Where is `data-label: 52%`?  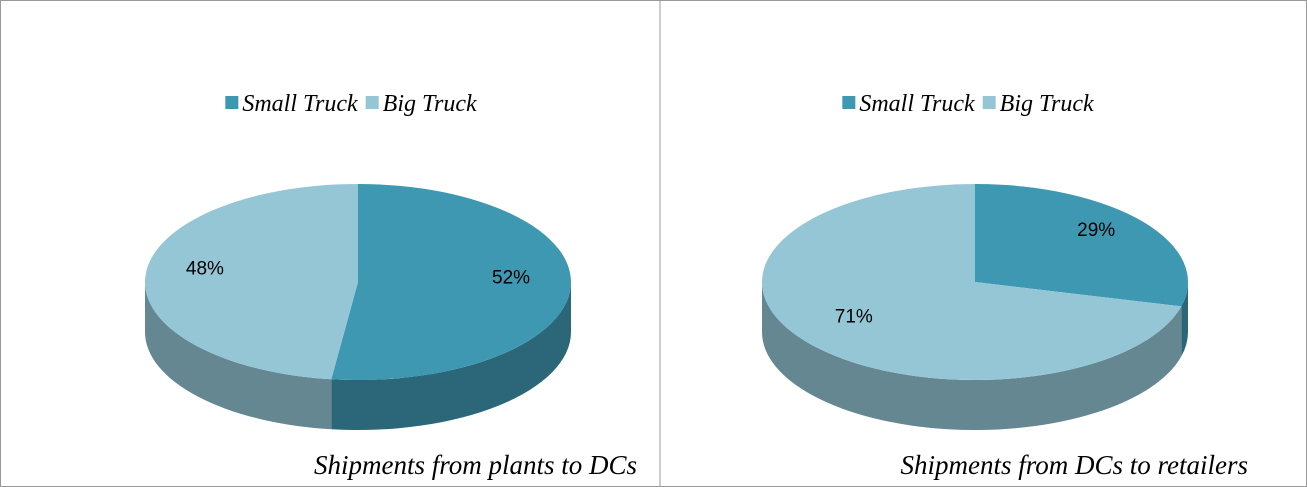 data-label: 52% is located at coordinates (511, 277).